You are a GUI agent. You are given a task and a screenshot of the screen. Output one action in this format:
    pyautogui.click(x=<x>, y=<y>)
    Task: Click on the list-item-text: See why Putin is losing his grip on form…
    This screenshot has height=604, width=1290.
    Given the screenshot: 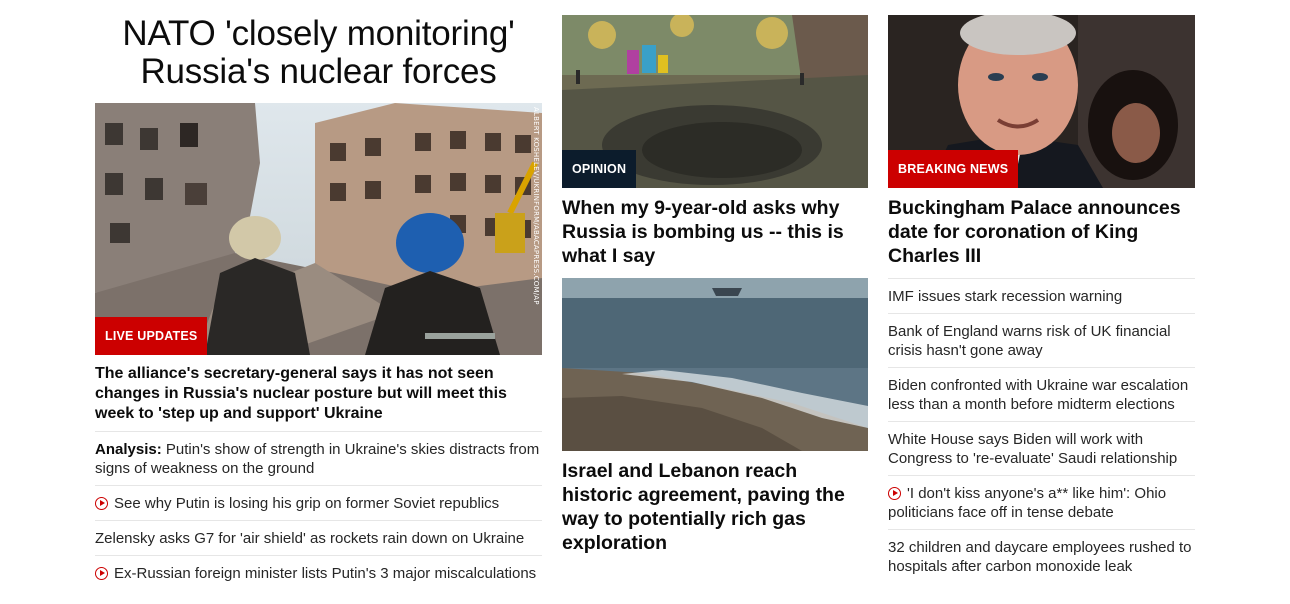 What is the action you would take?
    pyautogui.click(x=307, y=503)
    